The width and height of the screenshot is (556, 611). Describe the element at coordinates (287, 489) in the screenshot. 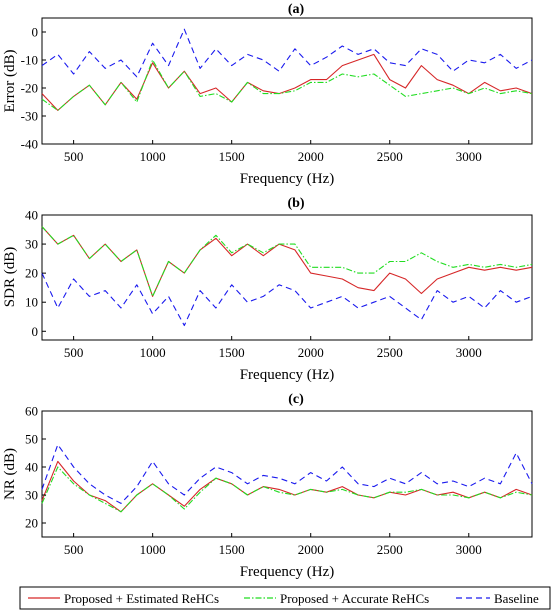

I see `panel-c-series-accurate` at that location.